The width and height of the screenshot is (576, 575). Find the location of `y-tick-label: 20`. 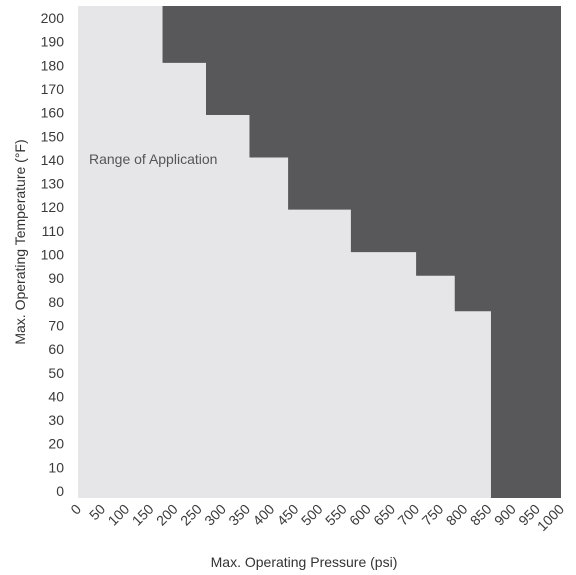

y-tick-label: 20 is located at coordinates (56, 444).